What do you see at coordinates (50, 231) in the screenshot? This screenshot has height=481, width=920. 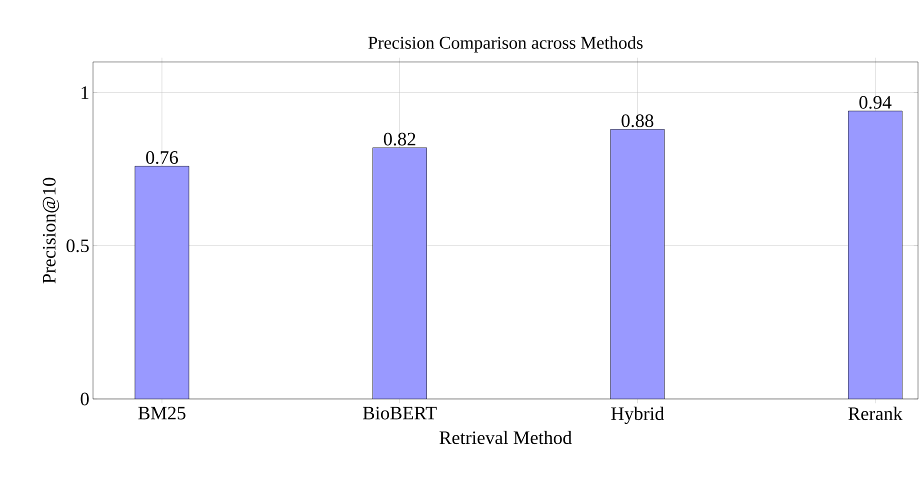 I see `y-axis-title: Precision@10` at bounding box center [50, 231].